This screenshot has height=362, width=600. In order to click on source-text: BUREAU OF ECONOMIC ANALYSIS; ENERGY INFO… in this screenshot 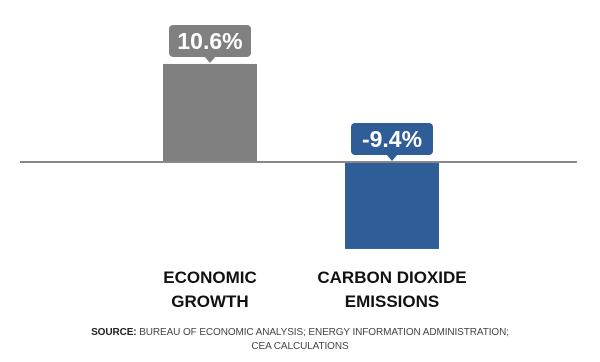, I will do `click(324, 332)`.